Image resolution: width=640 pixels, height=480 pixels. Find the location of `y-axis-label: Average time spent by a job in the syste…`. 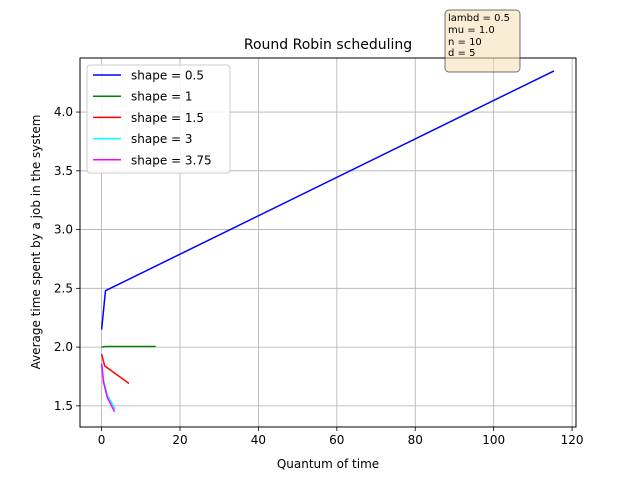

y-axis-label: Average time spent by a job in the syste… is located at coordinates (36, 242).